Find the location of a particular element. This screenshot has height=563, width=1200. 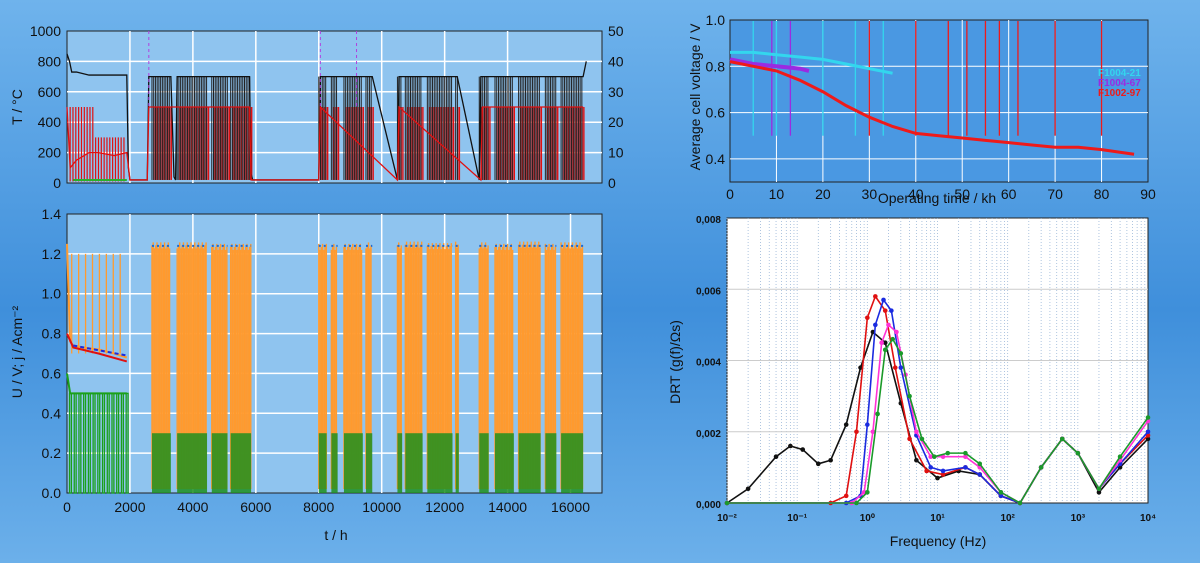

x-tick-label: 40 is located at coordinates (916, 194).